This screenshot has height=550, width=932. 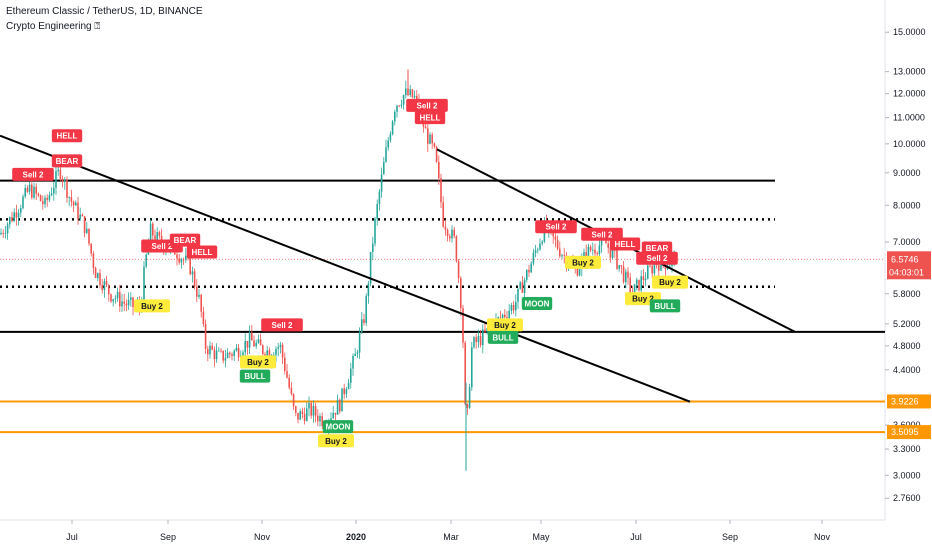 What do you see at coordinates (907, 324) in the screenshot?
I see `y-tick-label: 5.2000` at bounding box center [907, 324].